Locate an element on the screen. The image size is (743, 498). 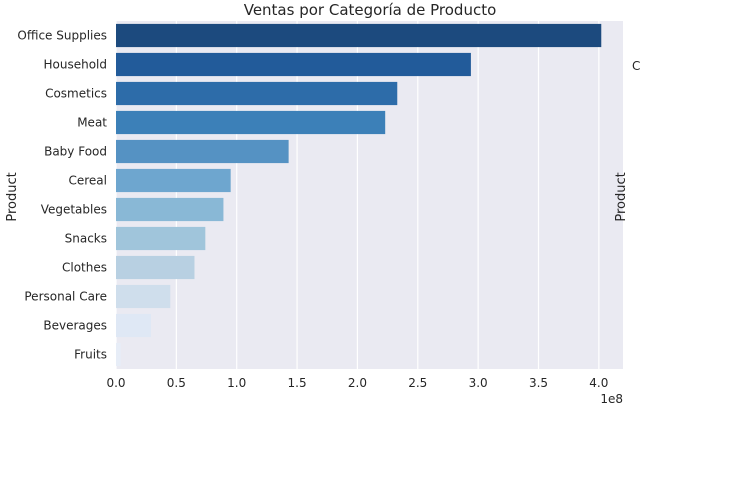
x-tick-label: 4.0 is located at coordinates (598, 383).